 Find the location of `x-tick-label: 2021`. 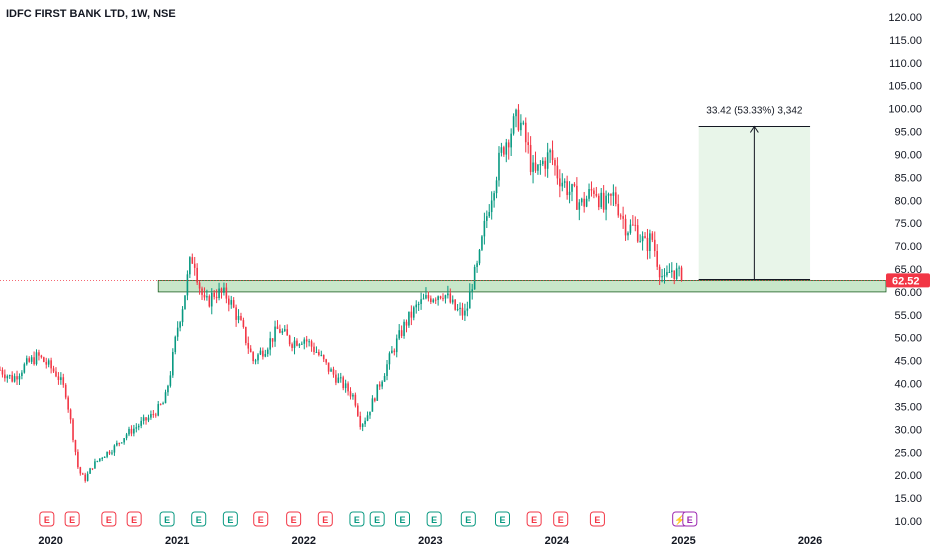

x-tick-label: 2021 is located at coordinates (177, 541).